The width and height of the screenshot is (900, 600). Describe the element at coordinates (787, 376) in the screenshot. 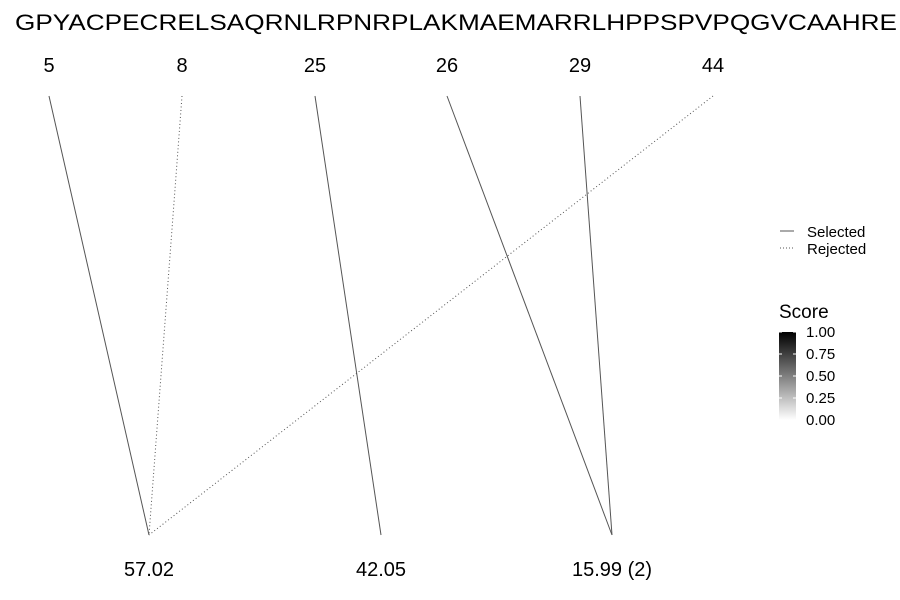

I see `score-colorbar` at that location.